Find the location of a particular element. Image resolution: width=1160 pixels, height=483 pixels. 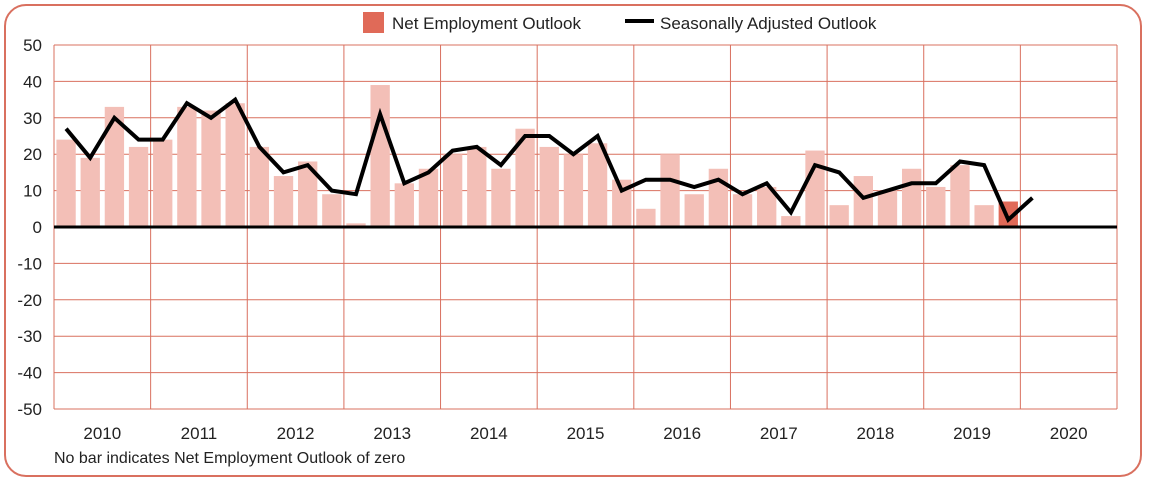

x-tick-label: 2020 is located at coordinates (1069, 433).